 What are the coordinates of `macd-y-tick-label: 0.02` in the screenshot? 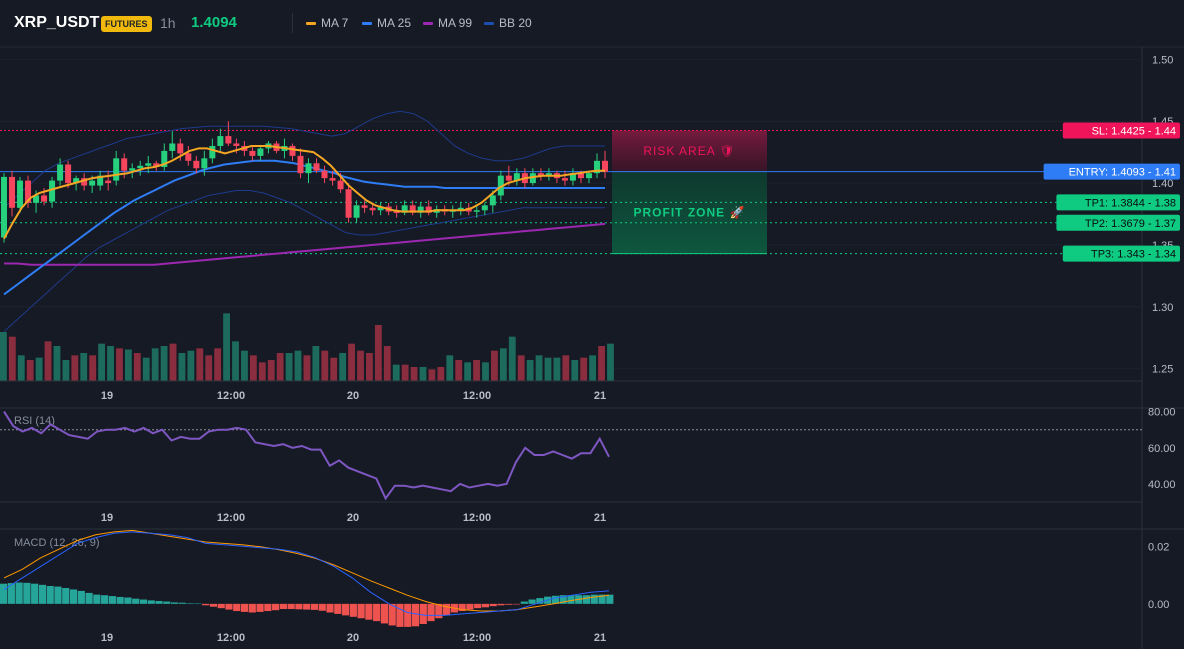 It's located at (1158, 547).